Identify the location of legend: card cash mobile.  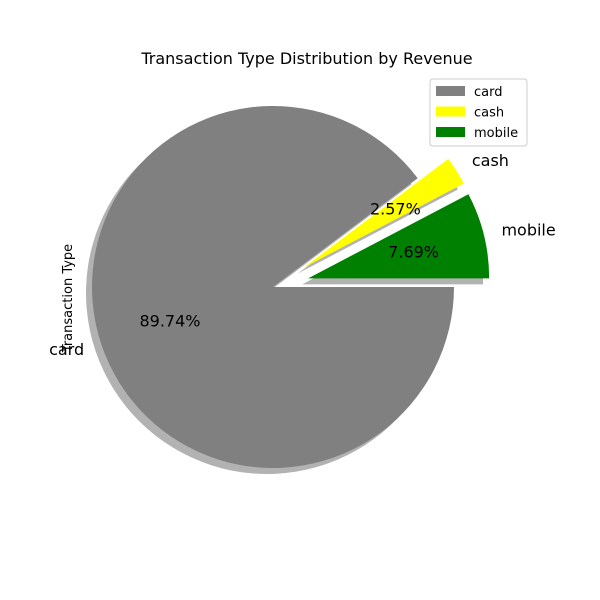
(478, 112).